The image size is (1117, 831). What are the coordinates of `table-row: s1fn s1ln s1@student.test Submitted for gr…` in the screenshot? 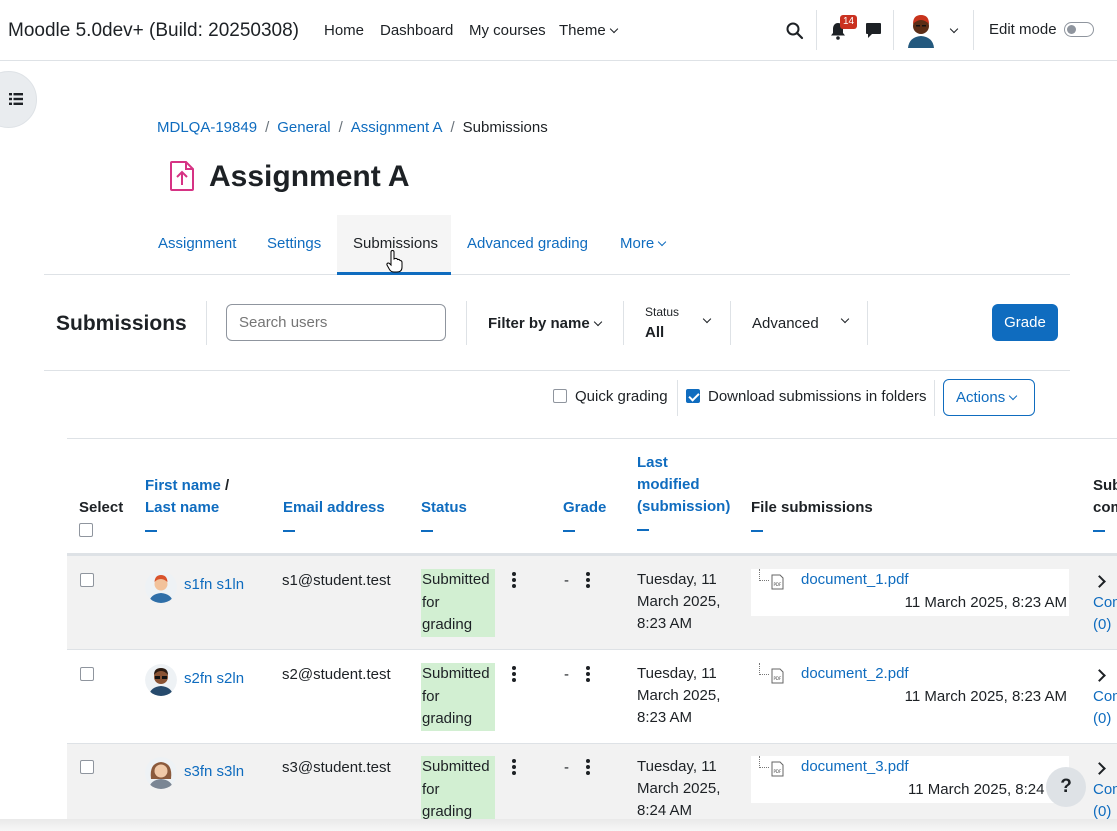 It's located at (592, 603).